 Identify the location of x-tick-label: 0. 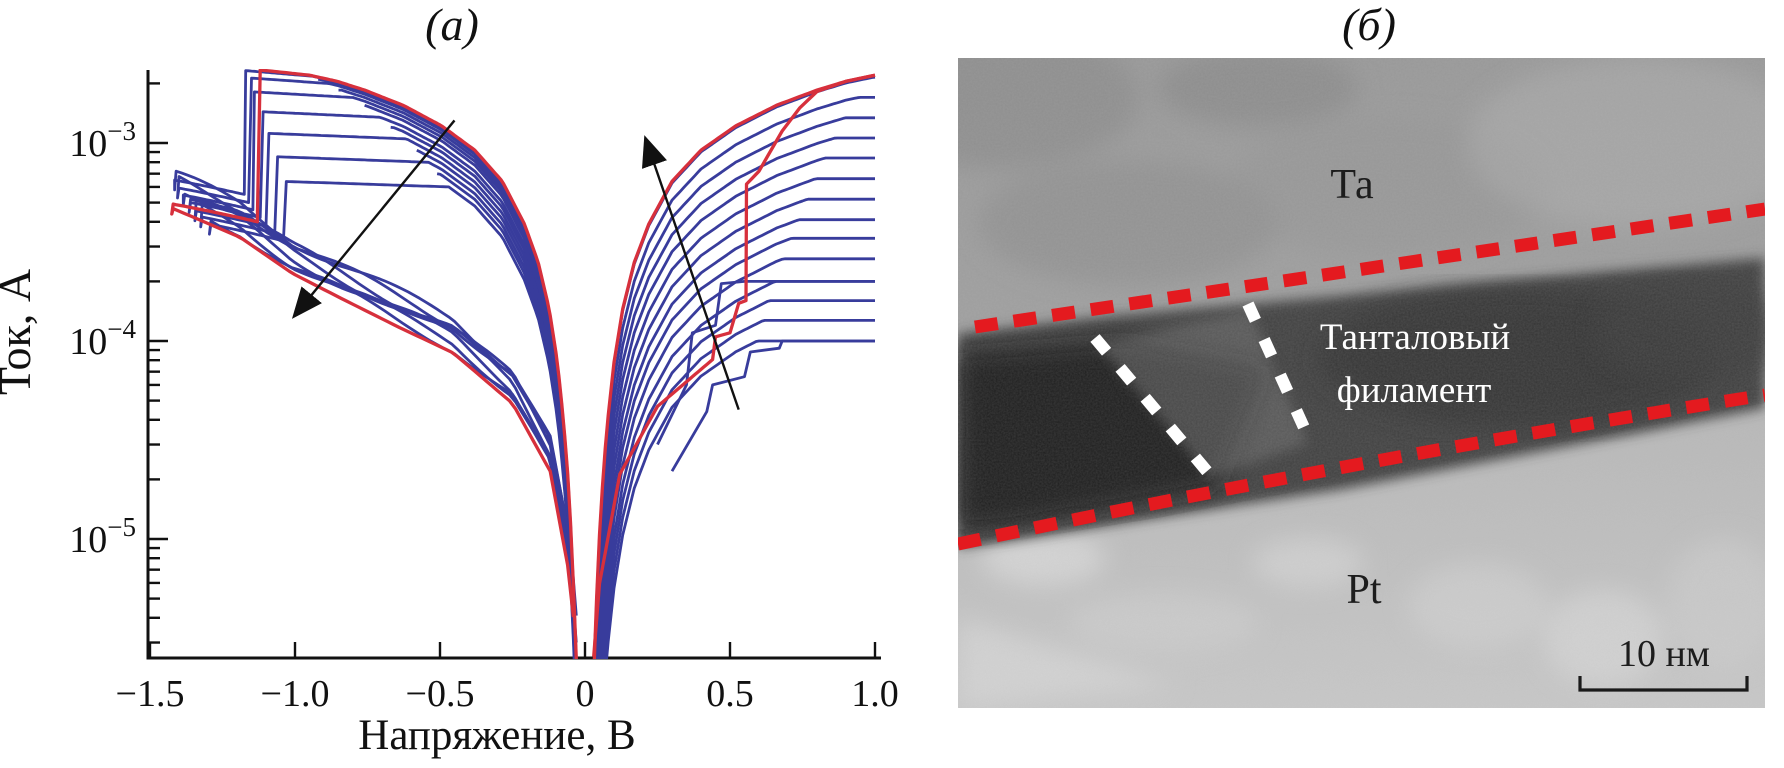
(585, 694).